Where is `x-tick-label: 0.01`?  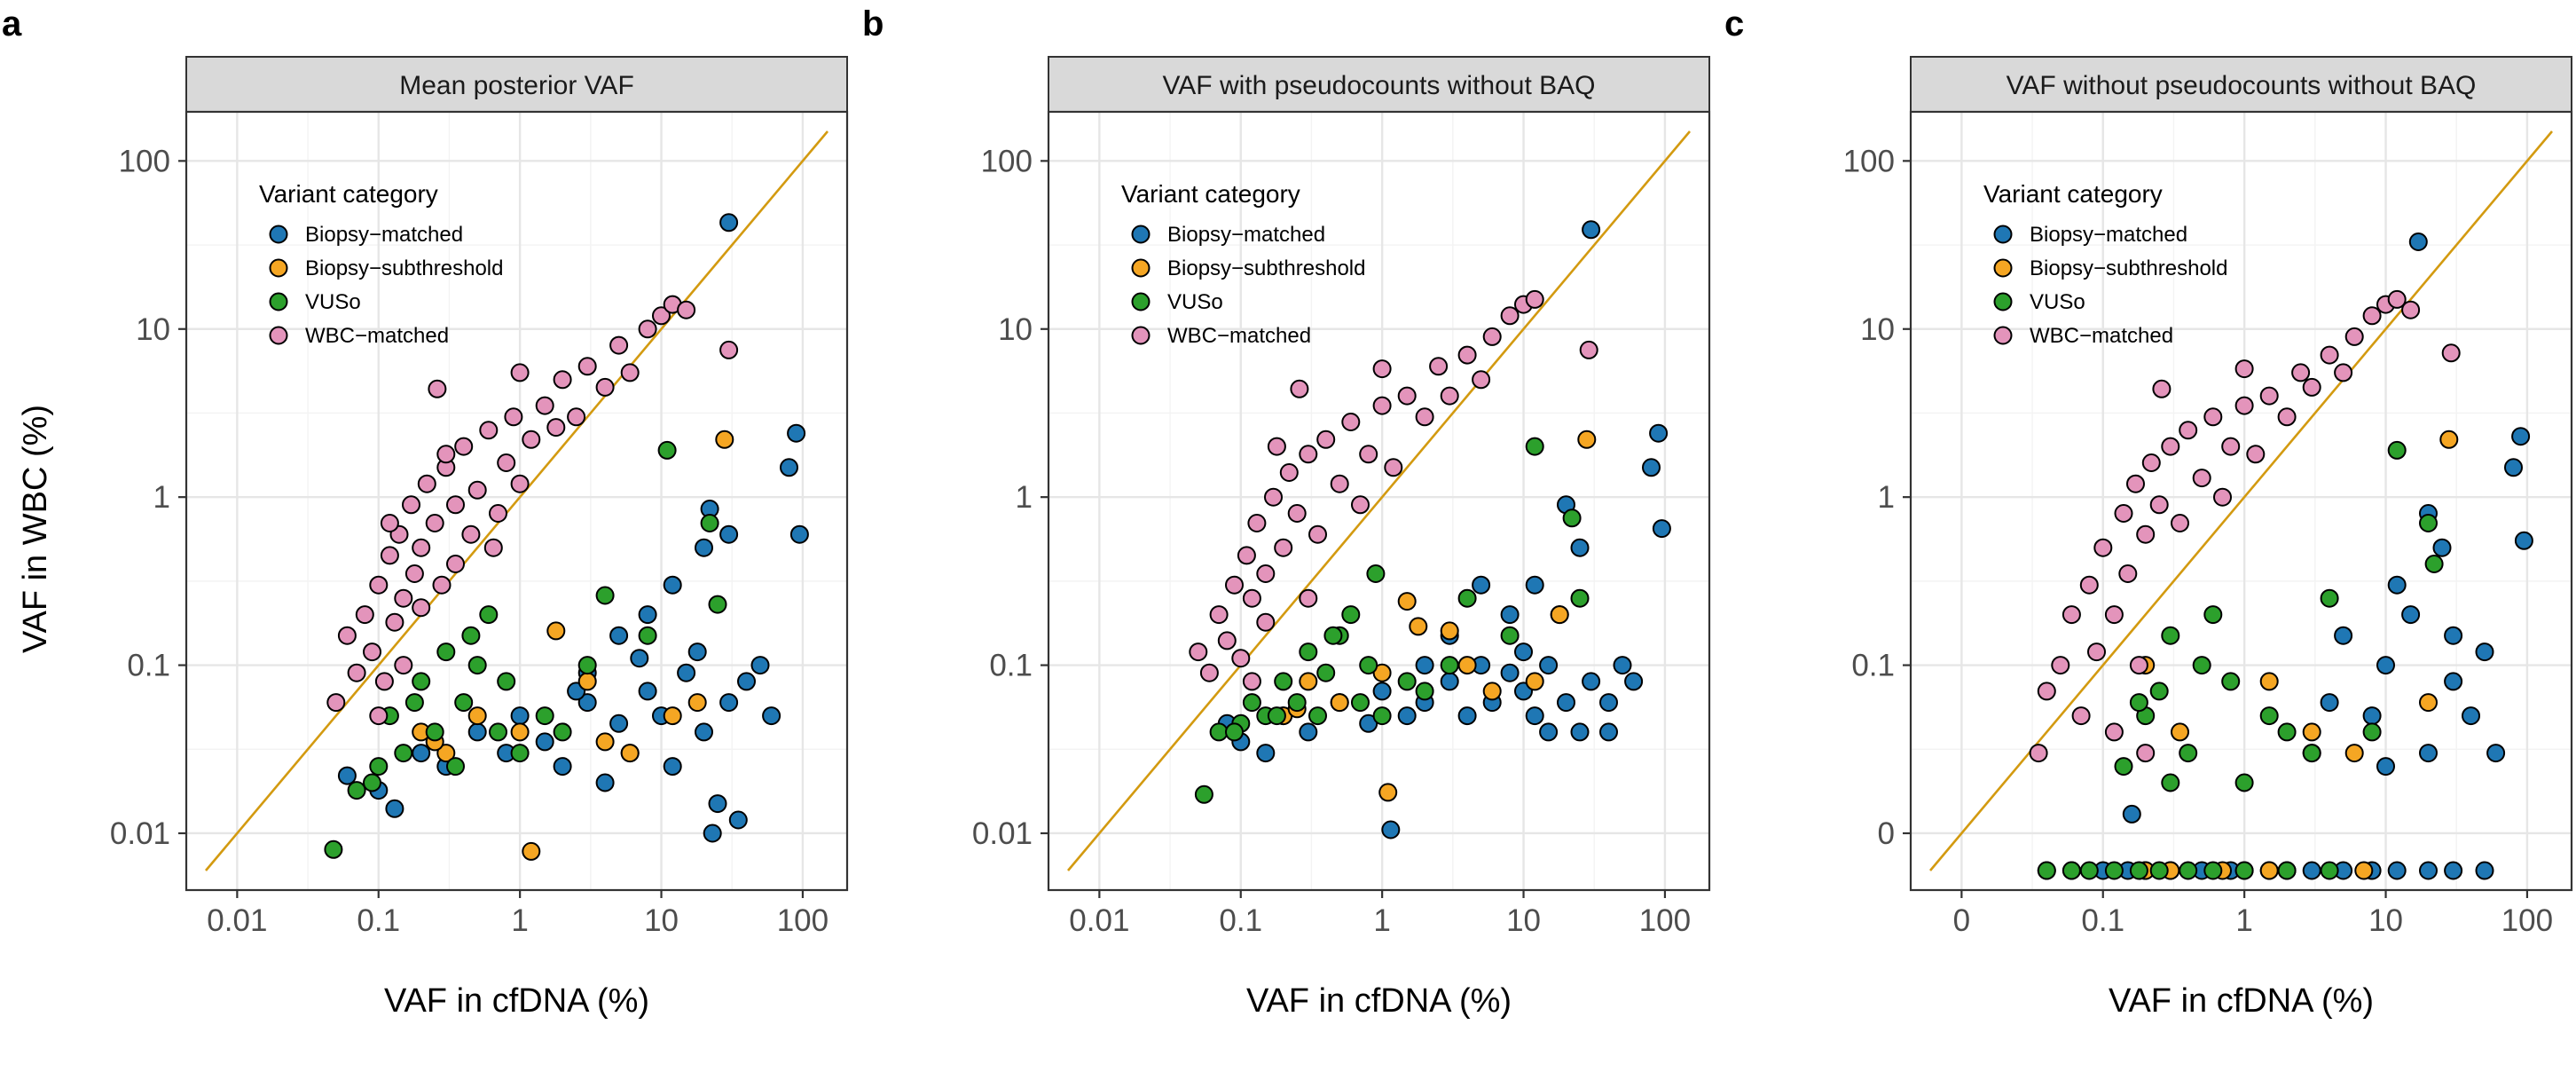
x-tick-label: 0.01 is located at coordinates (237, 920).